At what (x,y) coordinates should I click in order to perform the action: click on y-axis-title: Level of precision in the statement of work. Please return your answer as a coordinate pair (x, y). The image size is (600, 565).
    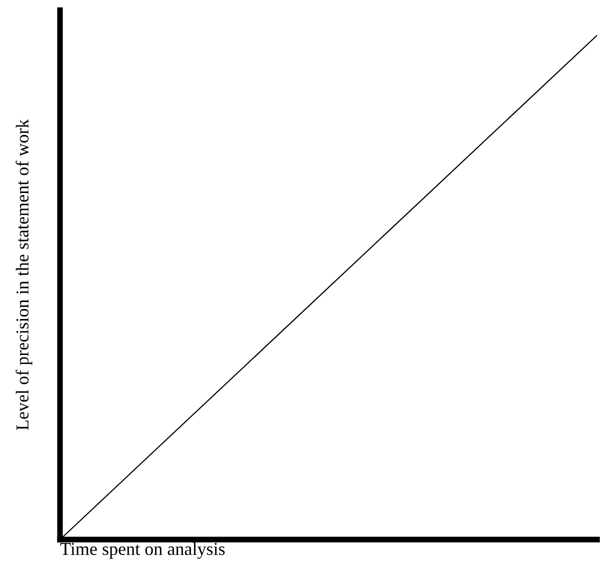
    Looking at the image, I should click on (24, 274).